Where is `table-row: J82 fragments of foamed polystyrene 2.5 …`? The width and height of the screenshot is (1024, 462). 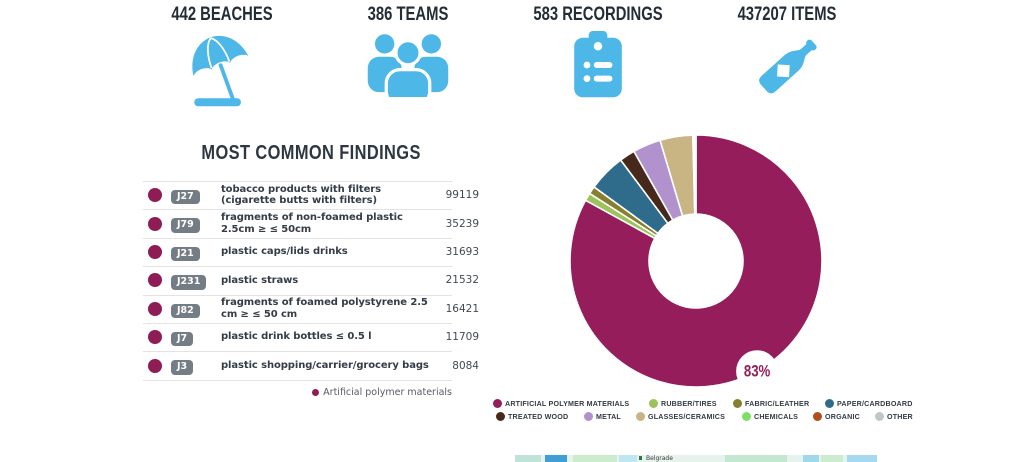 table-row: J82 fragments of foamed polystyrene 2.5 … is located at coordinates (311, 308).